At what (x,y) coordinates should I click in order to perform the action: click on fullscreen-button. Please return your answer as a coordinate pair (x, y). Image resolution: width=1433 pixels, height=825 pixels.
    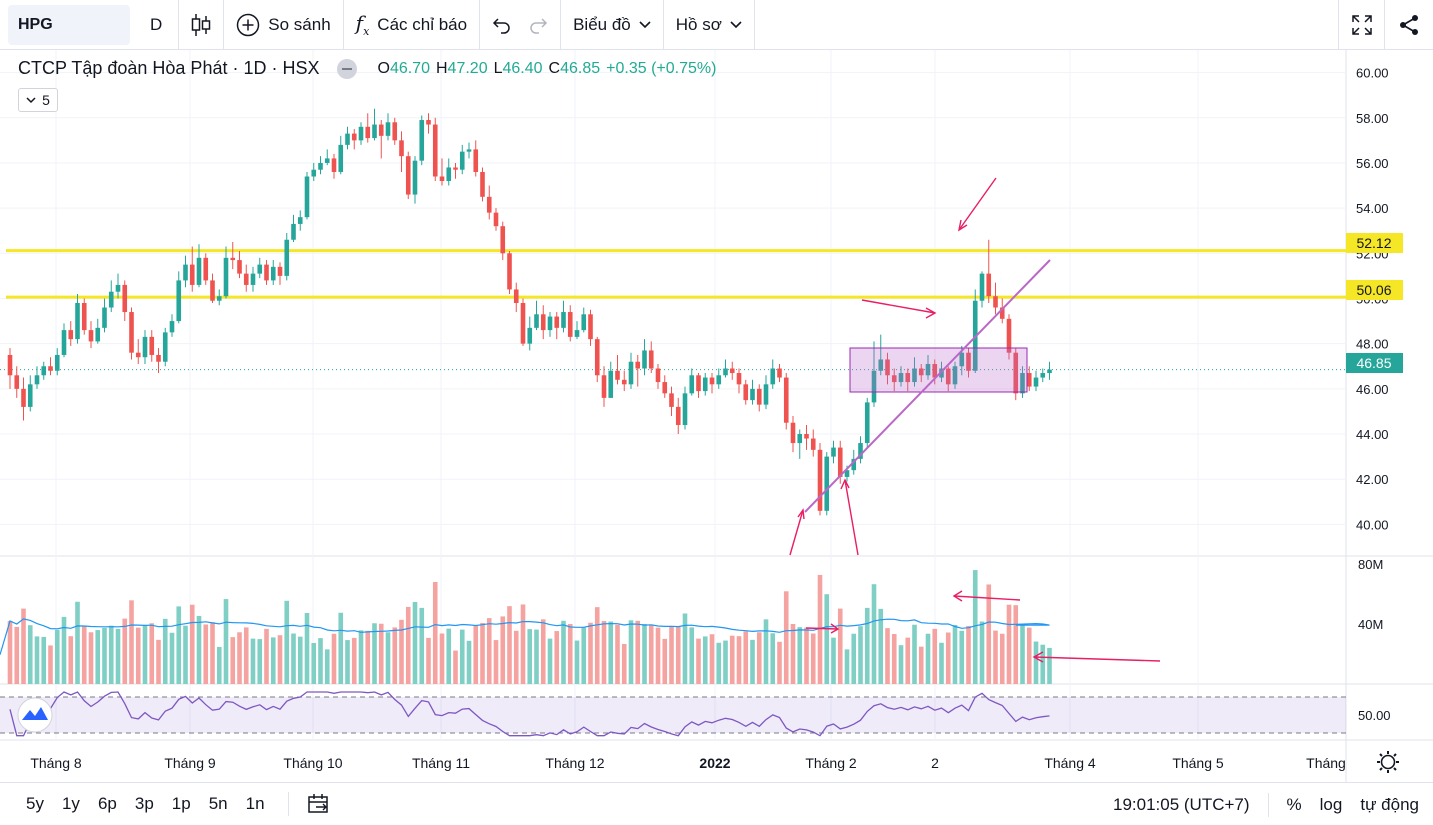
    Looking at the image, I should click on (1361, 25).